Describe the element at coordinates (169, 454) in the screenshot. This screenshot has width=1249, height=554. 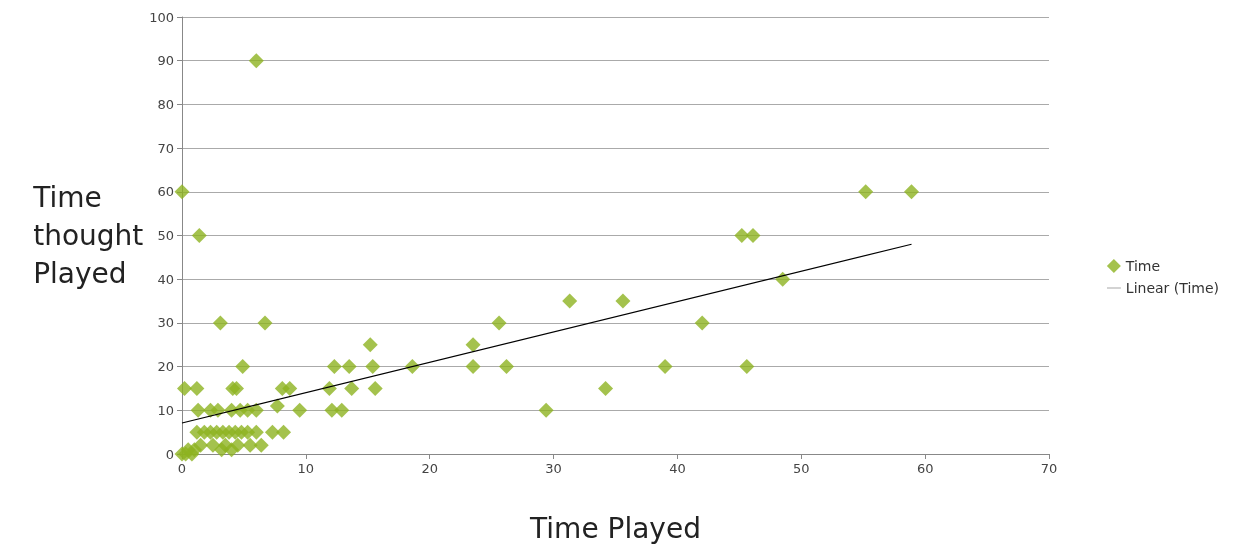
I see `y-tick-label: 0` at that location.